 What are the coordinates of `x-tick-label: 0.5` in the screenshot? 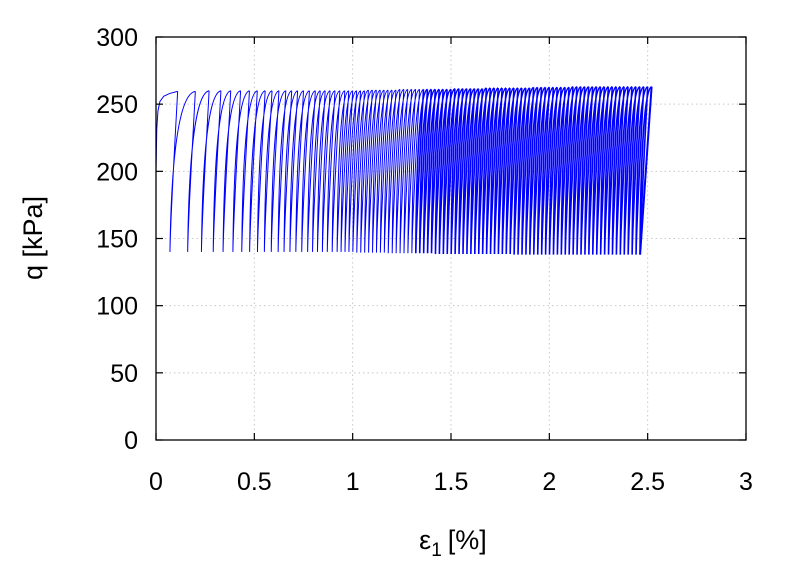 It's located at (254, 482).